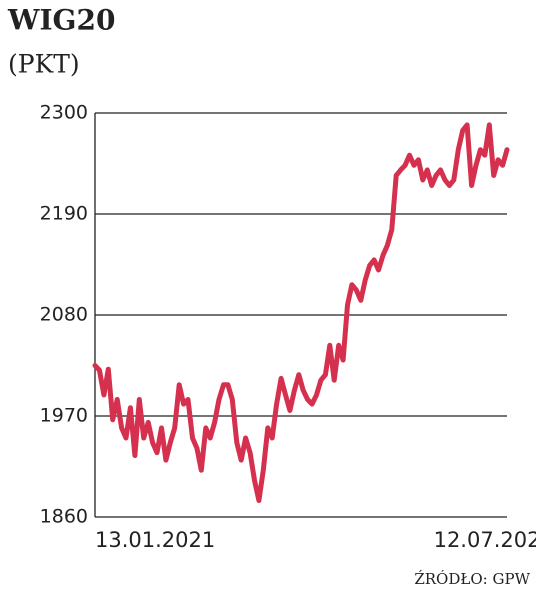 The image size is (536, 595). What do you see at coordinates (64, 113) in the screenshot?
I see `y-tick-label: 2300` at bounding box center [64, 113].